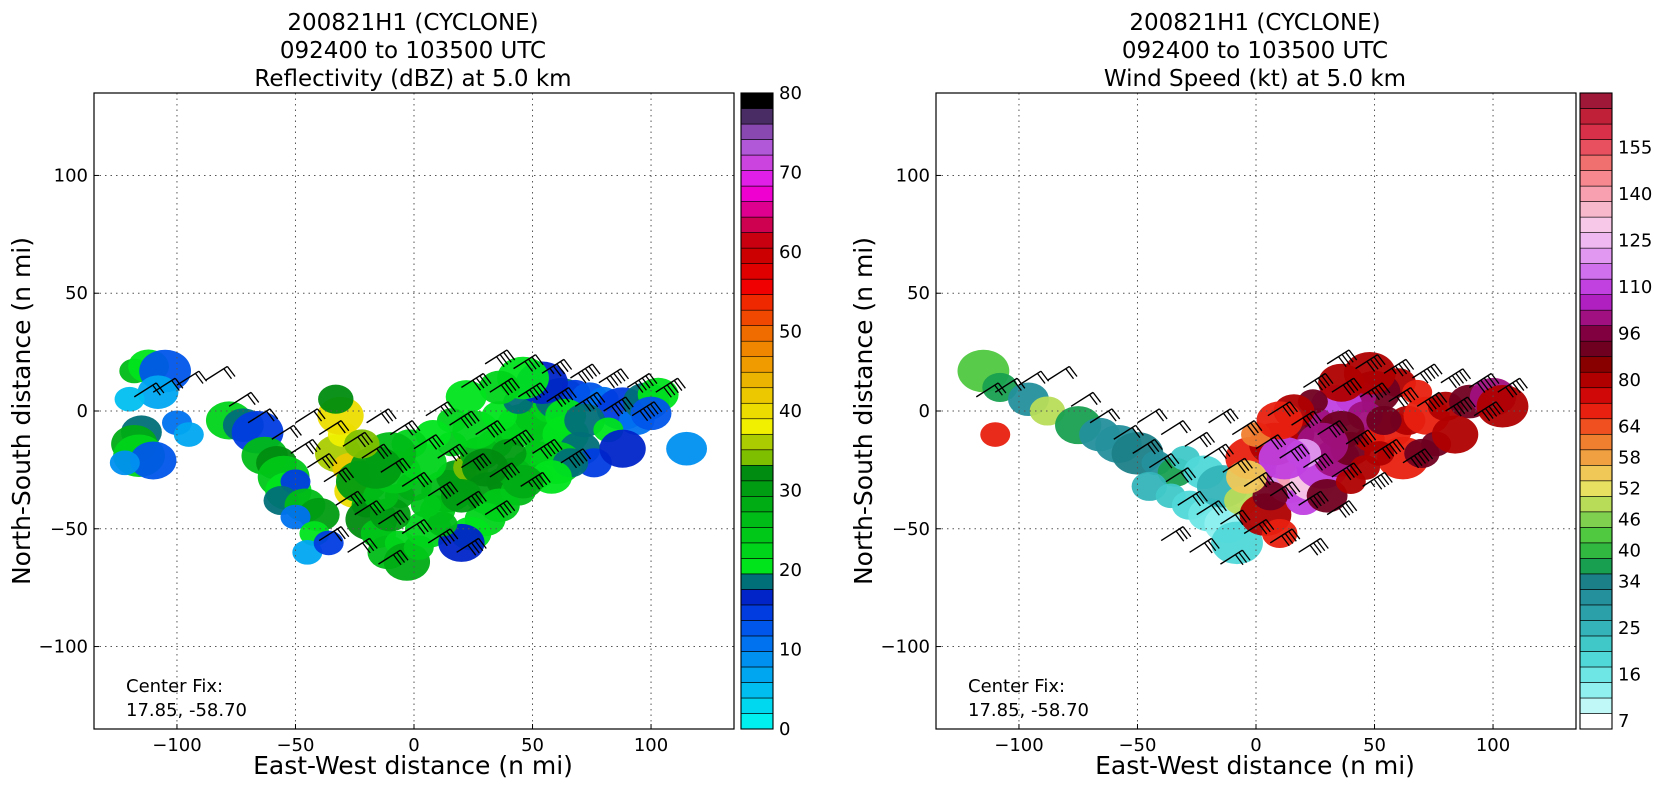 Image resolution: width=1654 pixels, height=787 pixels. I want to click on y-tick-label: −100, so click(905, 647).